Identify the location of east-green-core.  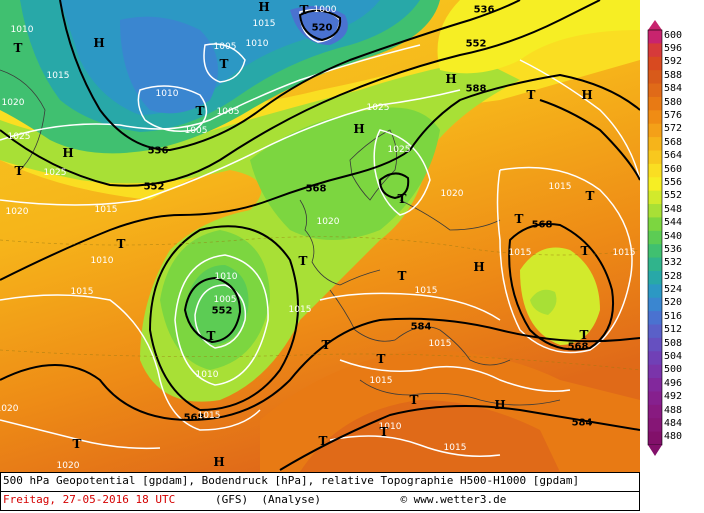
(543, 302).